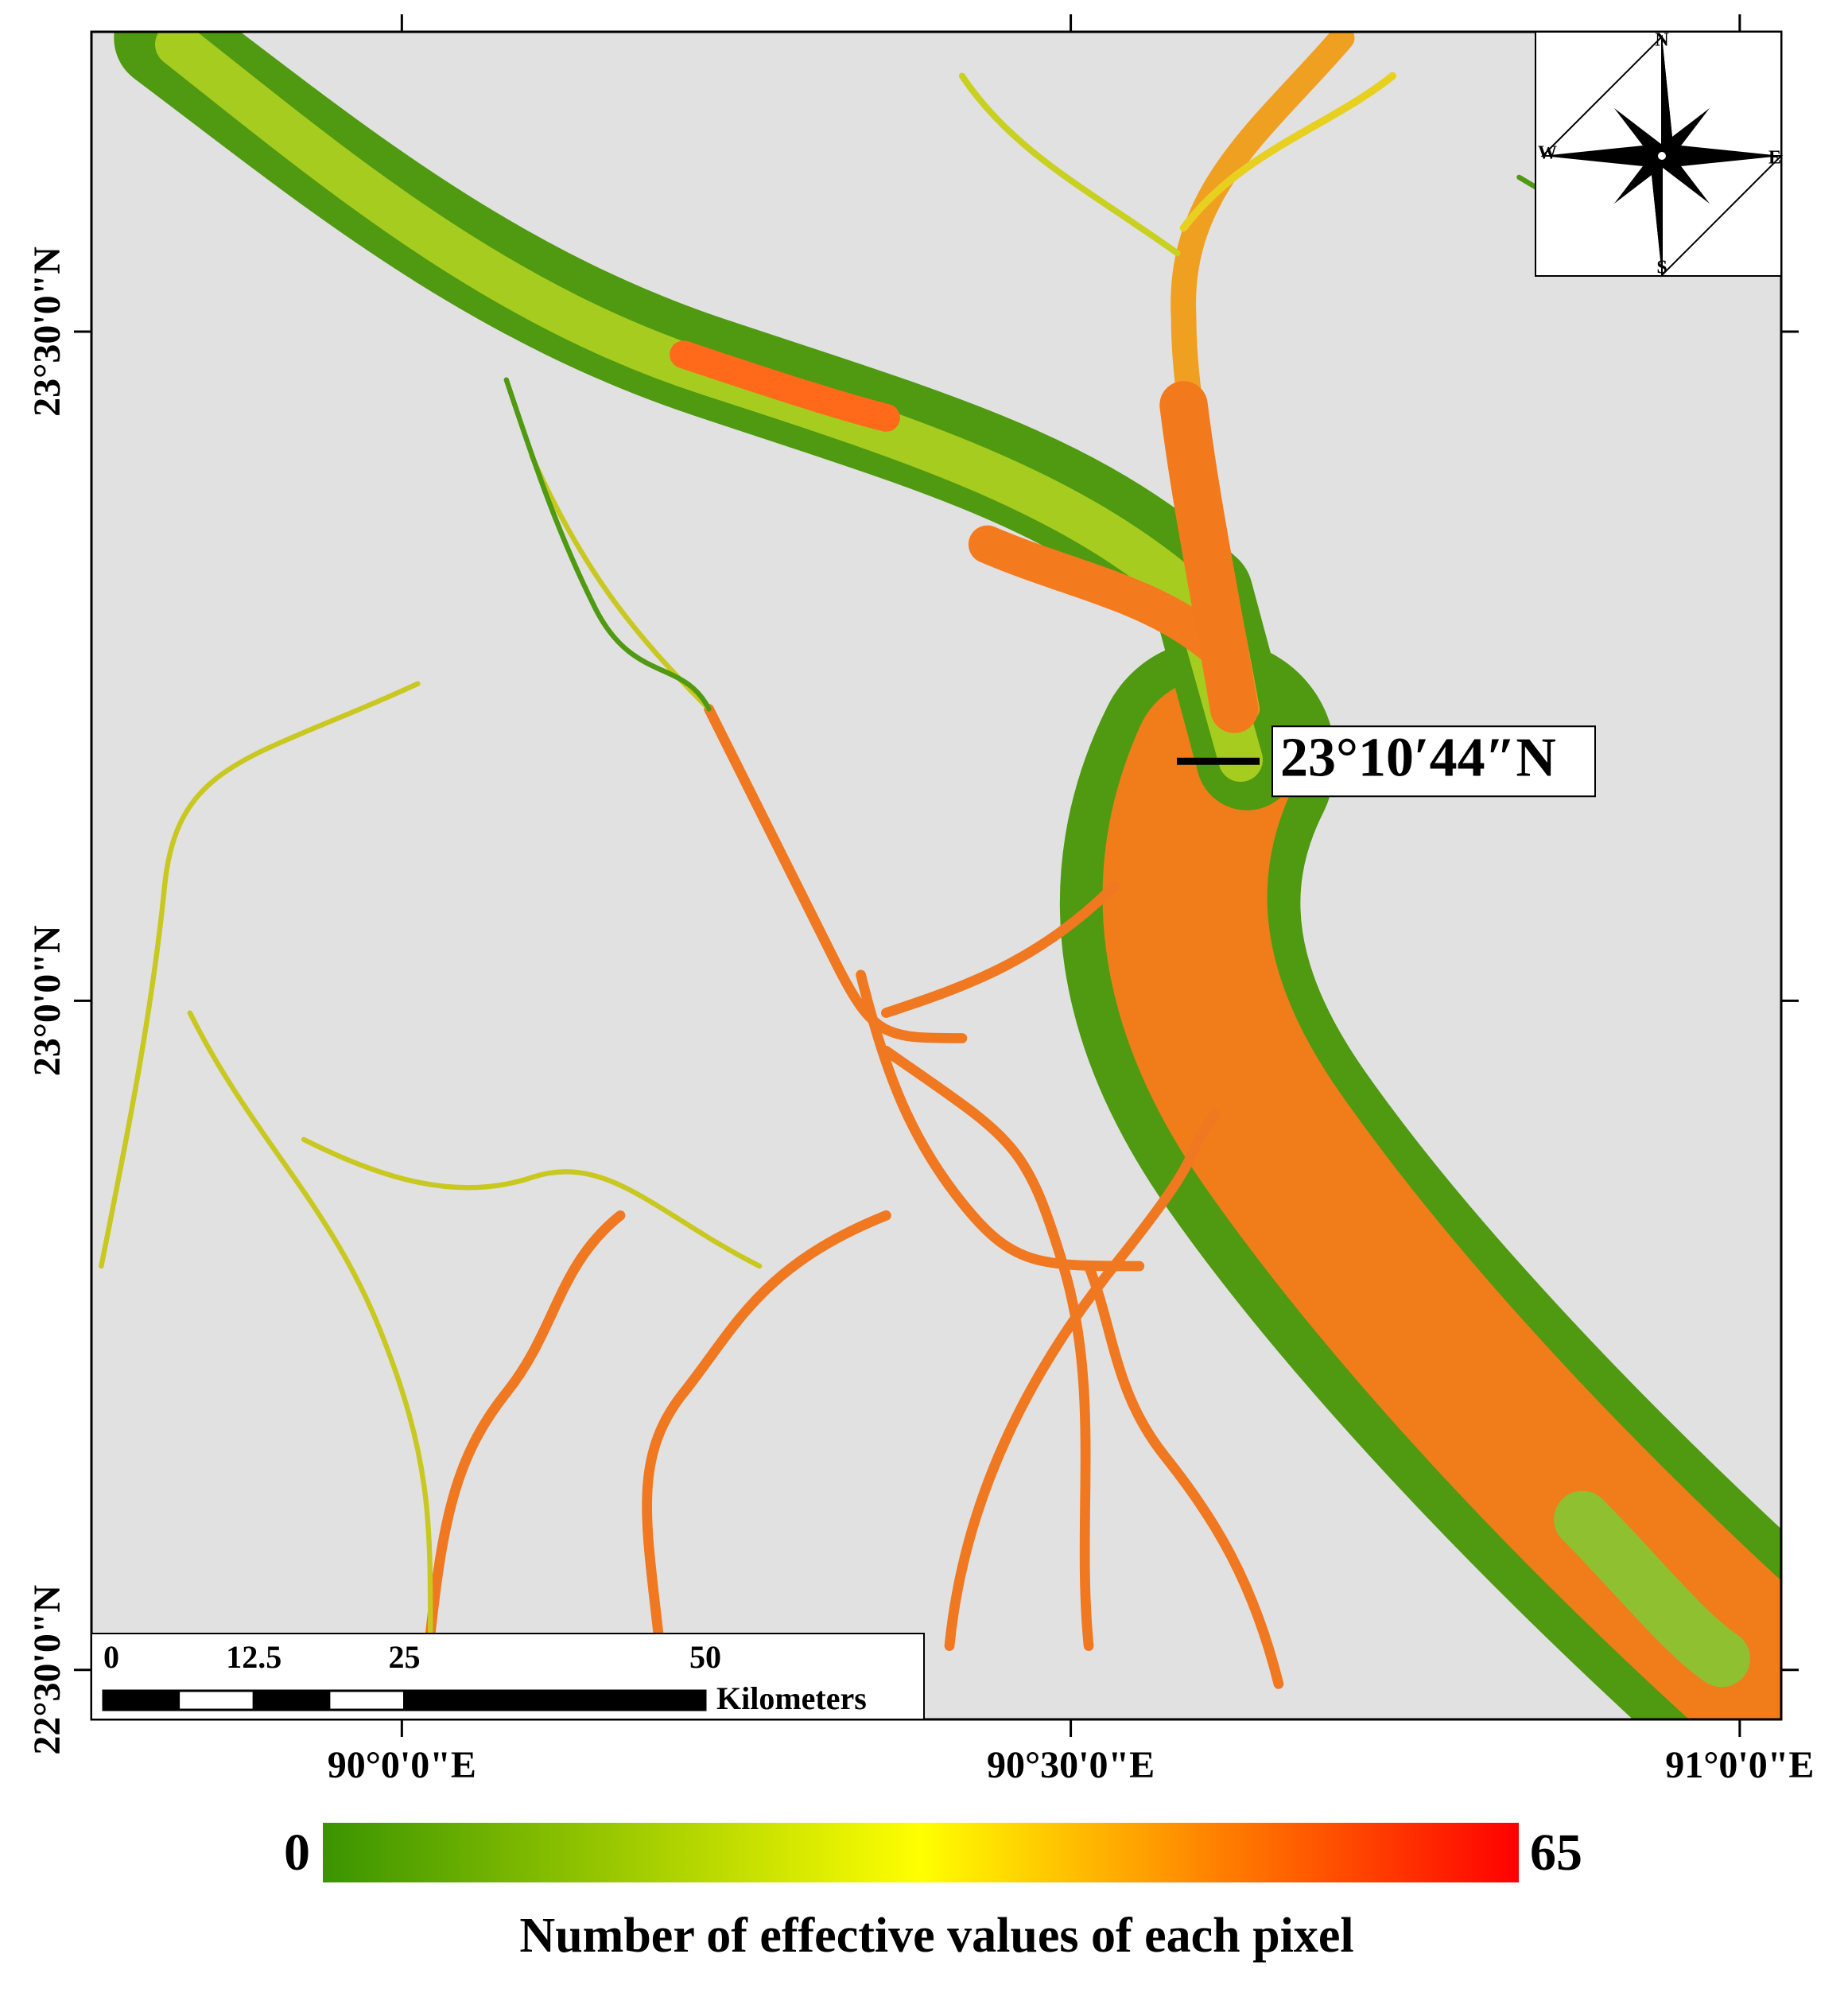 This screenshot has height=1989, width=1848. I want to click on lat-label: 23°30'0"N, so click(47, 332).